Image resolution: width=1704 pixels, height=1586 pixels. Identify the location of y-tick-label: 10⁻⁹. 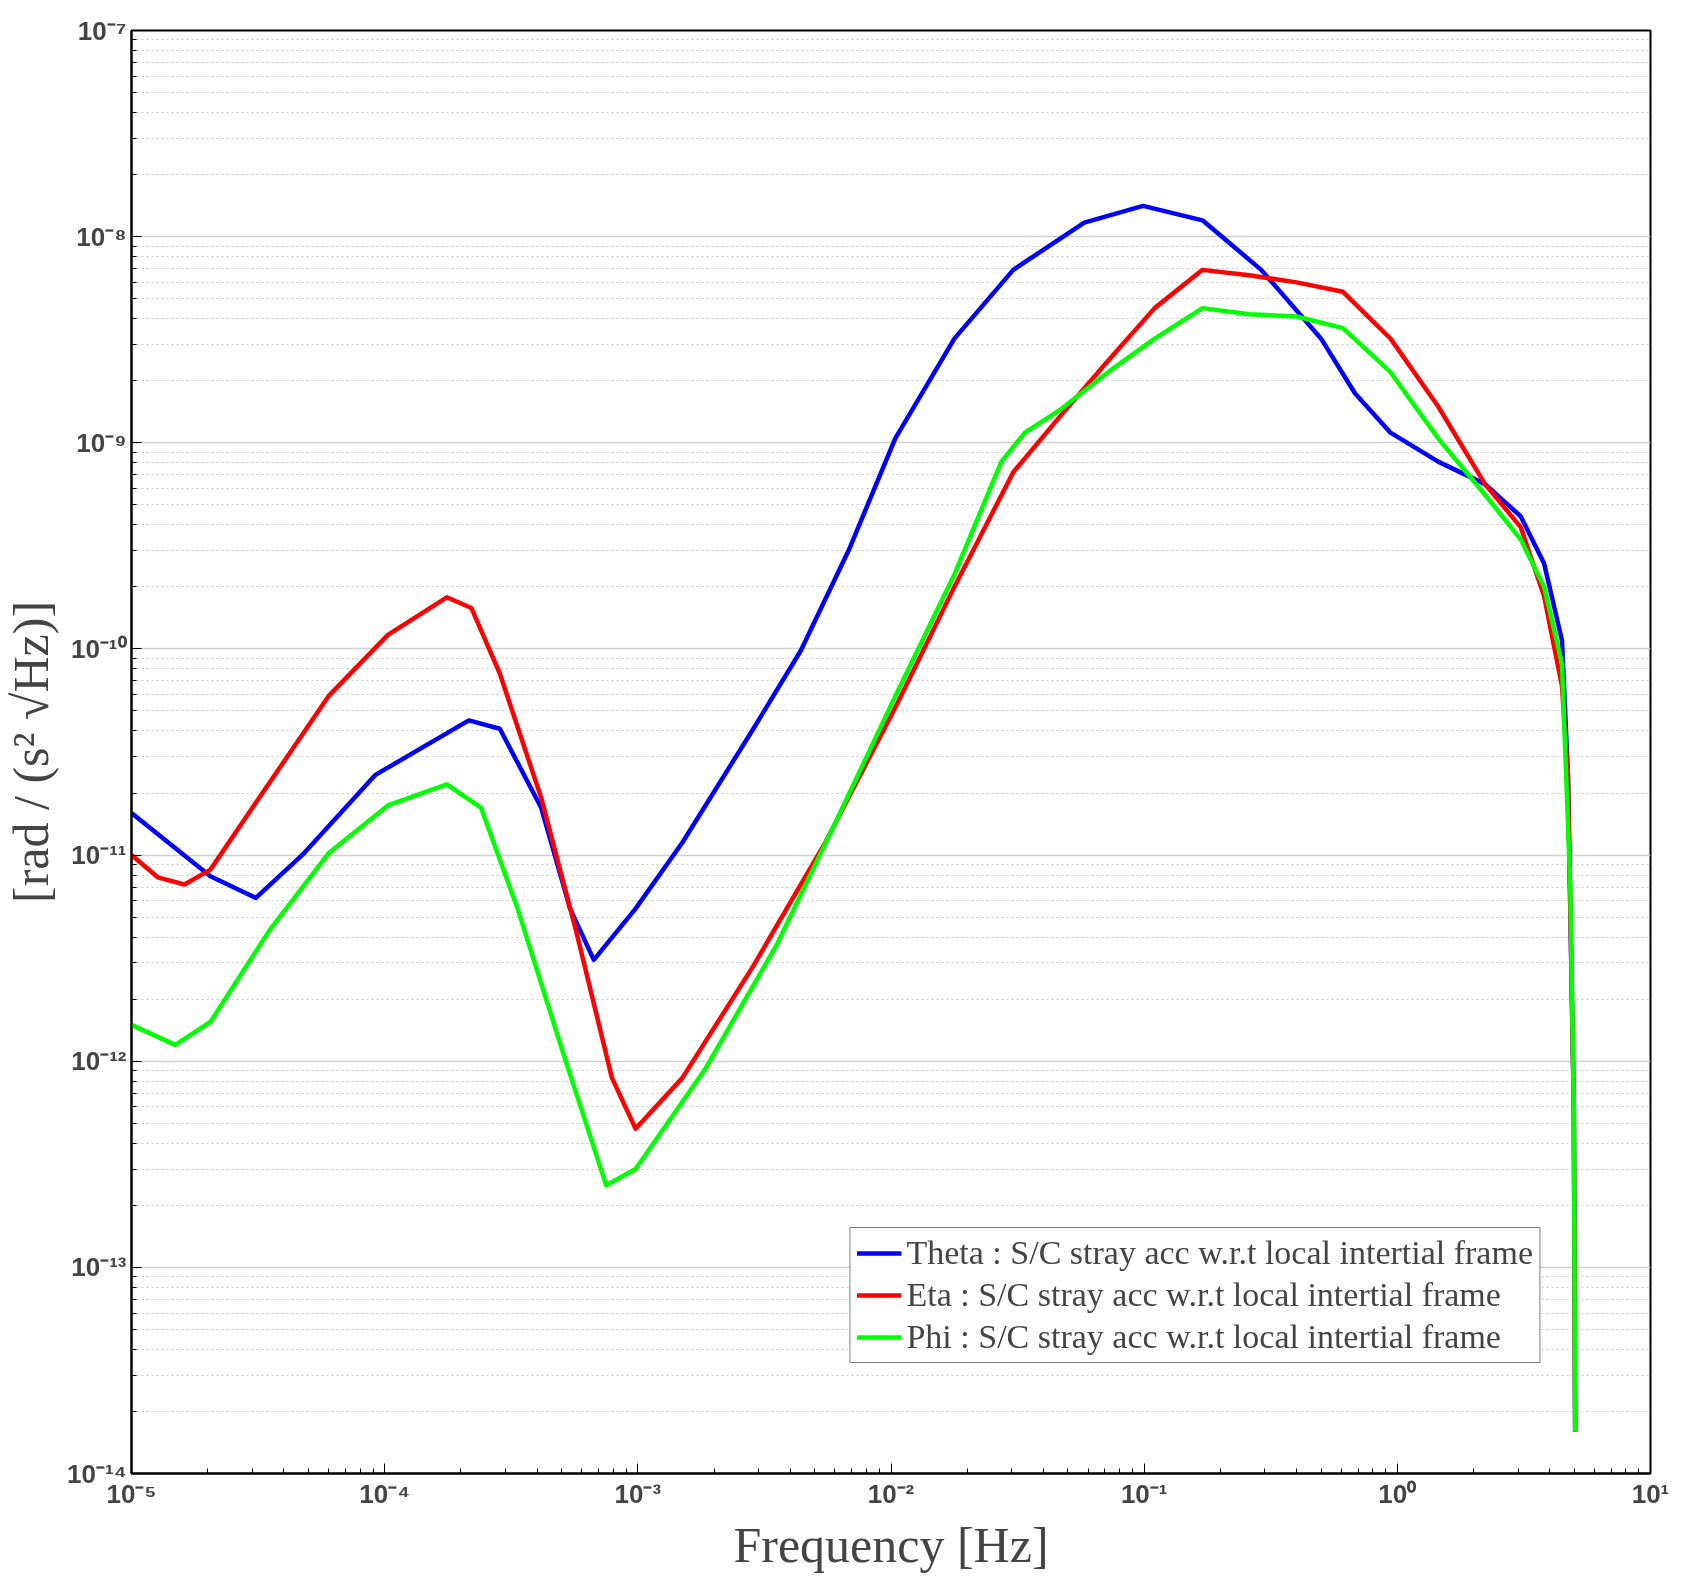
(101, 442).